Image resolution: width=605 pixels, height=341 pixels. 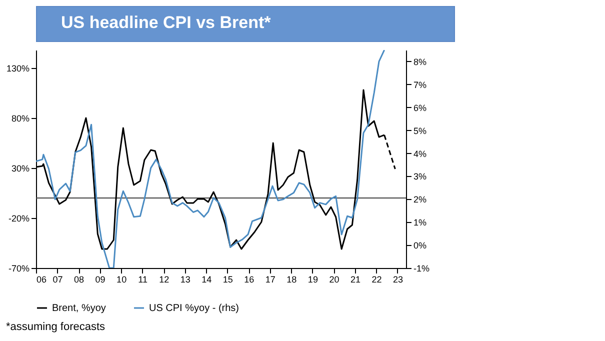 What do you see at coordinates (79, 279) in the screenshot?
I see `x-tick-label: 08` at bounding box center [79, 279].